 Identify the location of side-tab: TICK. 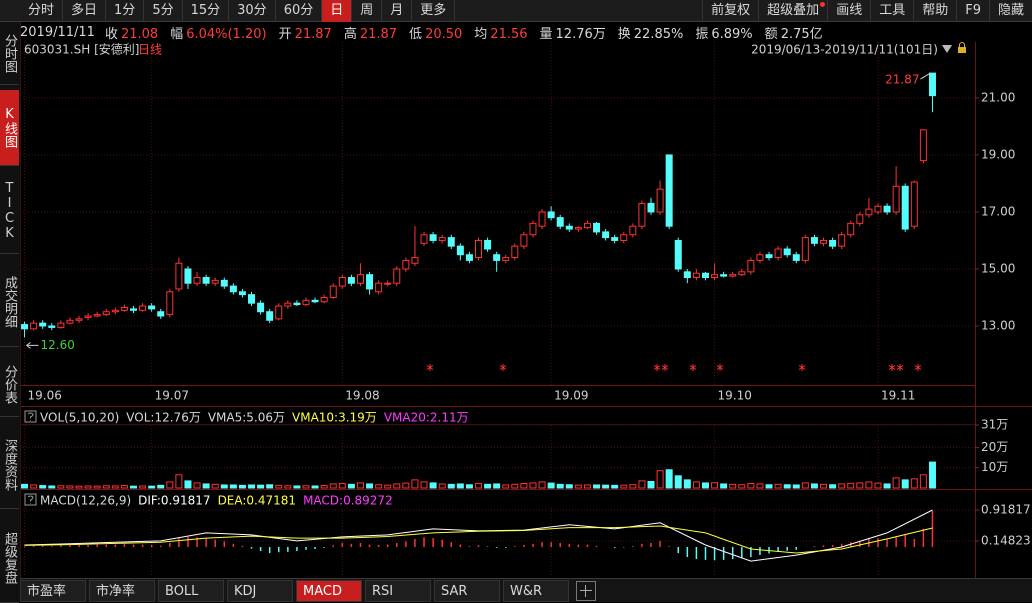
(9, 211).